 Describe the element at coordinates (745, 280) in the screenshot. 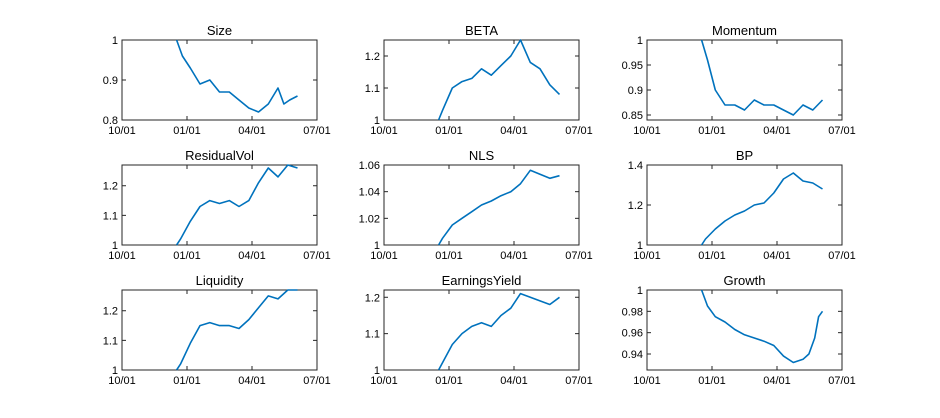

I see `subplot-title: Growth` at that location.